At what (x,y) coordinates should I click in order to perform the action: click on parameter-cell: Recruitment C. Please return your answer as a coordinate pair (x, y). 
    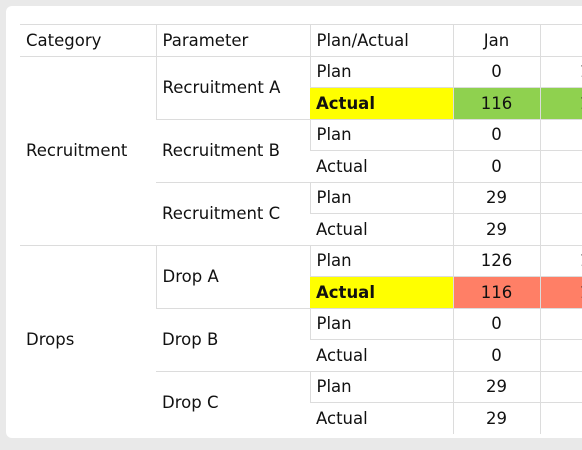
    Looking at the image, I should click on (233, 214).